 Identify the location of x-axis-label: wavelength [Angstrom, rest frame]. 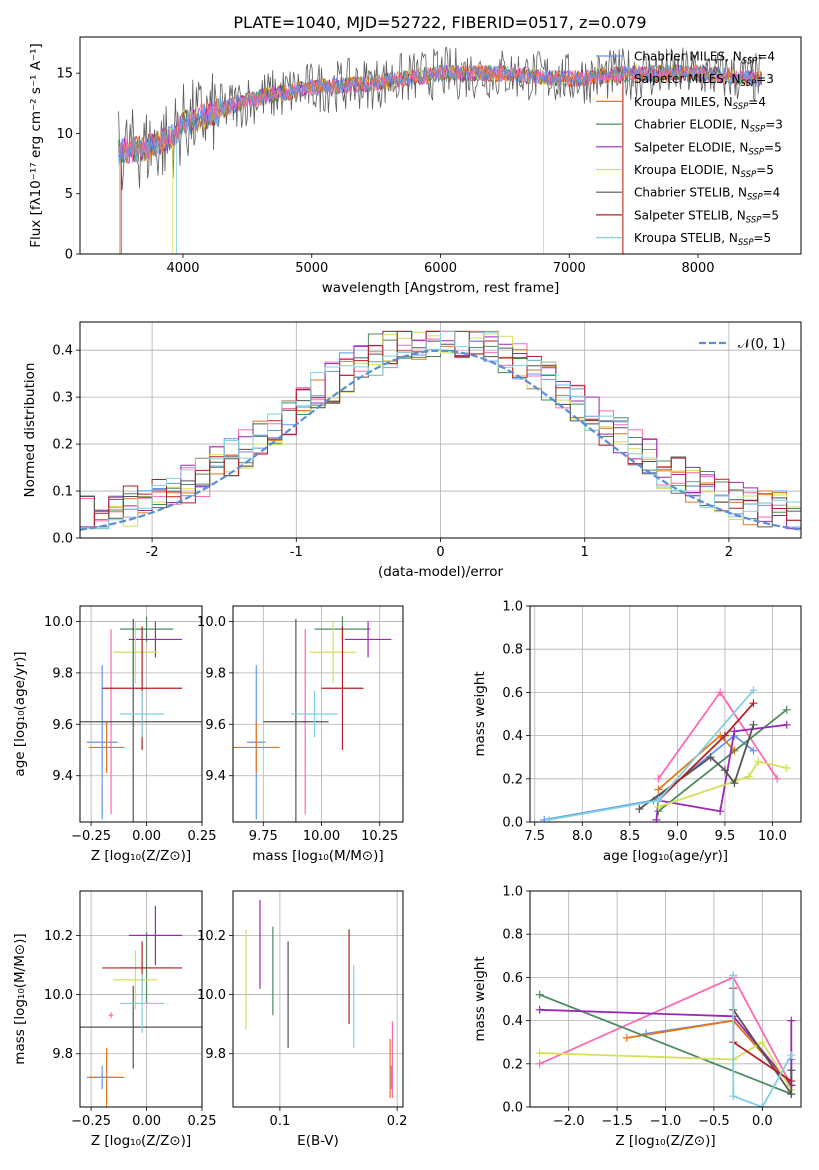
(441, 288).